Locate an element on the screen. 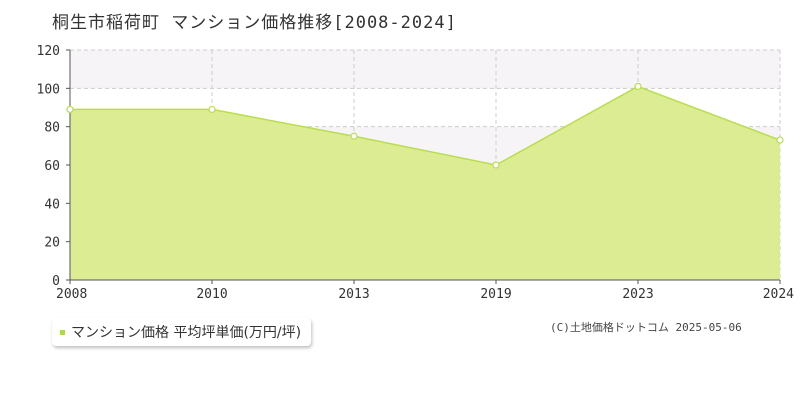 The width and height of the screenshot is (800, 400). x-tick-label: 2019 is located at coordinates (495, 294).